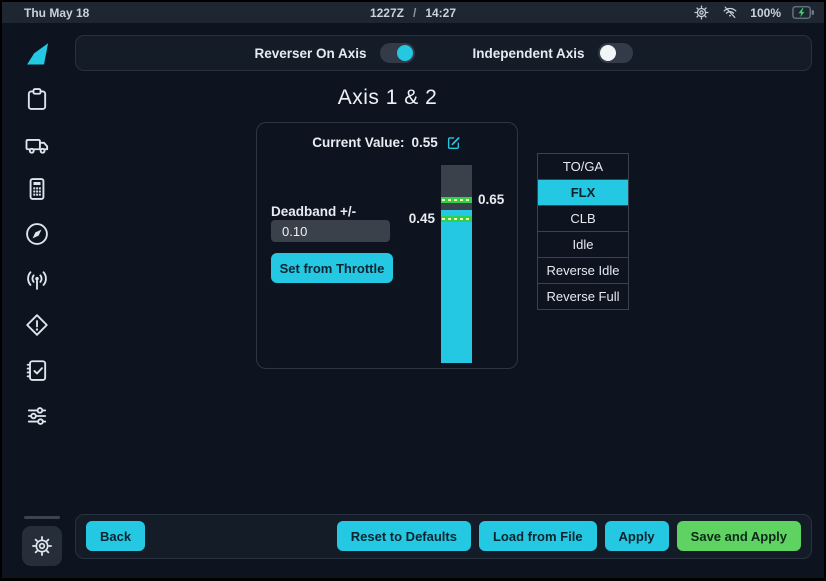 The width and height of the screenshot is (826, 581). I want to click on detent-item: Reverse Idle, so click(583, 271).